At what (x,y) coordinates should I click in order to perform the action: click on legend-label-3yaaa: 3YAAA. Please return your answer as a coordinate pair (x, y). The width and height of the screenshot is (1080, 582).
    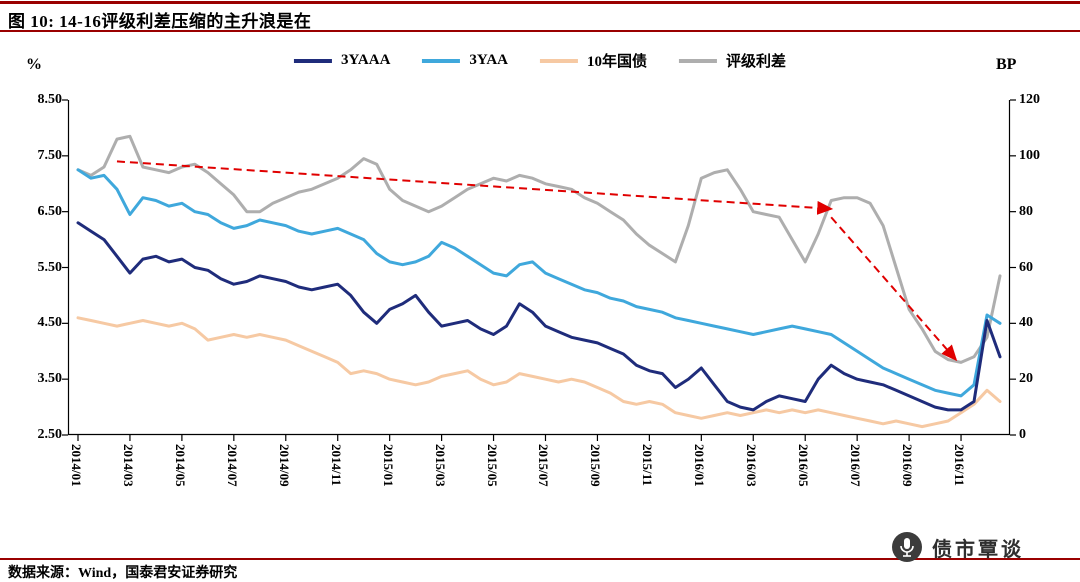
    Looking at the image, I should click on (365, 60).